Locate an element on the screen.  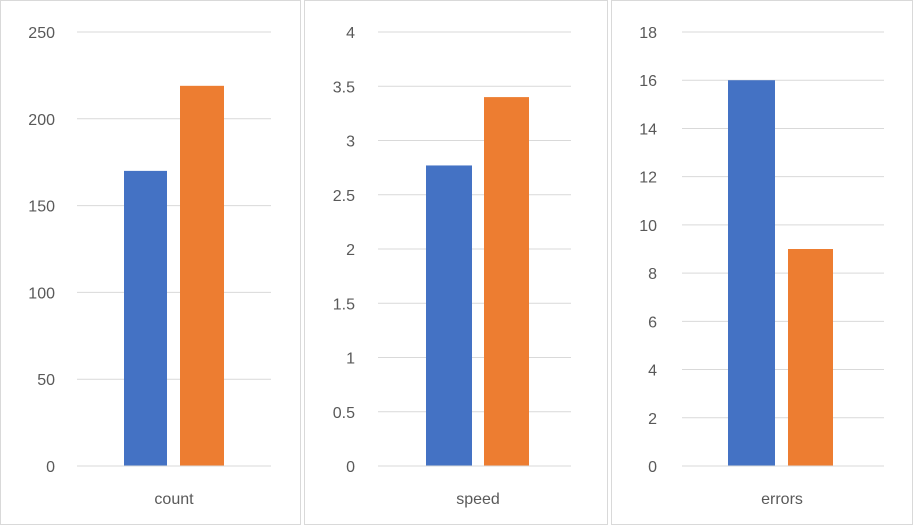
y-tick-label: 14 is located at coordinates (648, 129).